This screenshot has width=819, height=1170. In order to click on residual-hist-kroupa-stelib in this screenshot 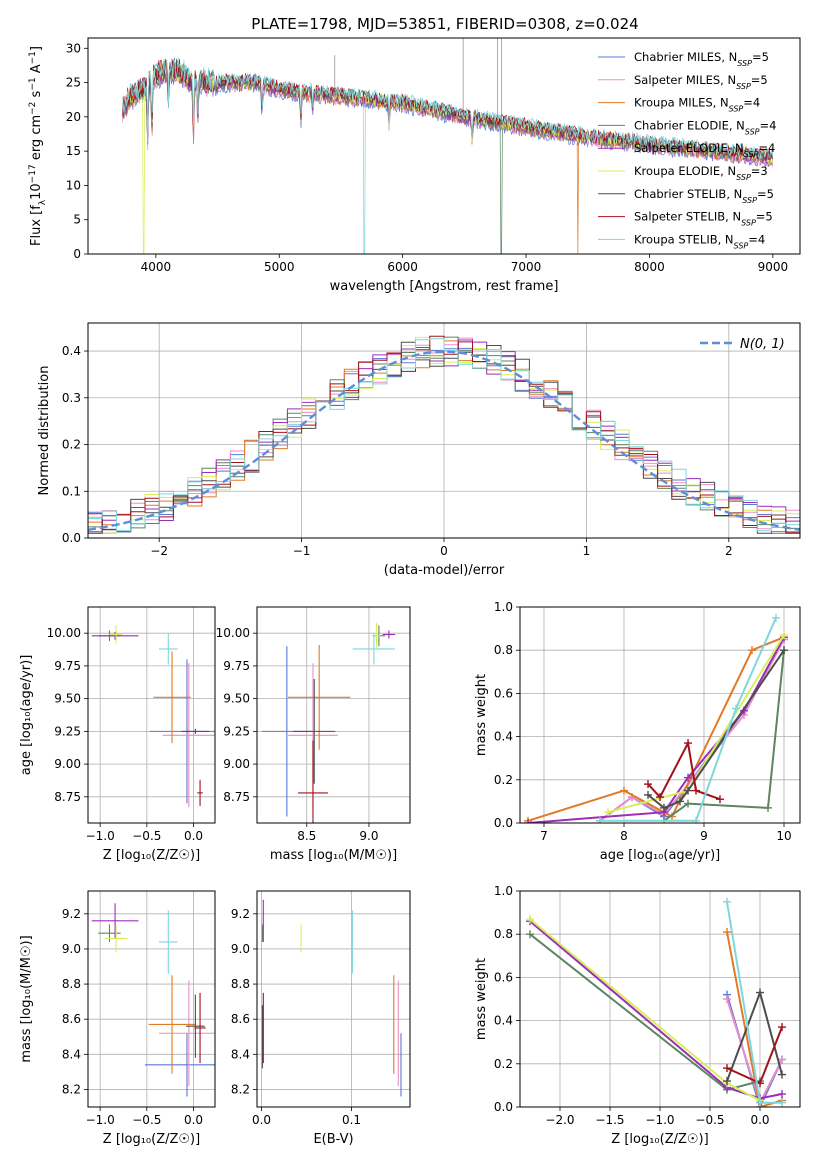, I will do `click(444, 435)`.